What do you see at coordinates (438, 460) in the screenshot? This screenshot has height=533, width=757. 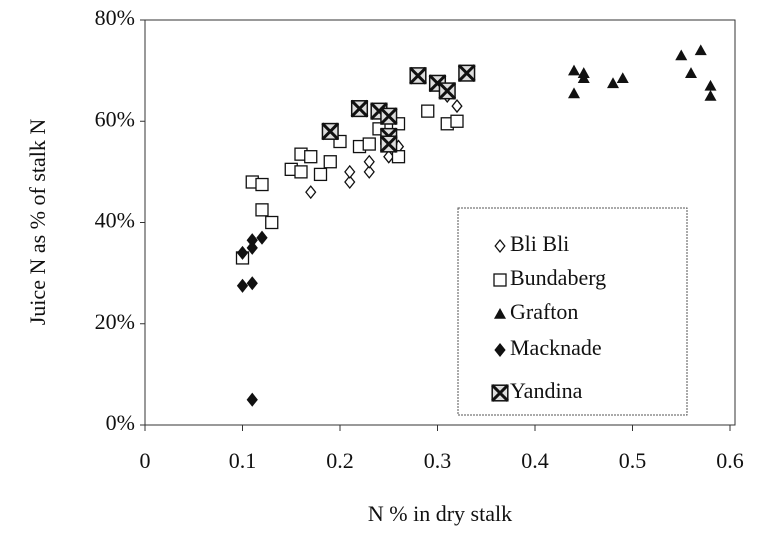 I see `x-tick-label: 0.3` at bounding box center [438, 460].